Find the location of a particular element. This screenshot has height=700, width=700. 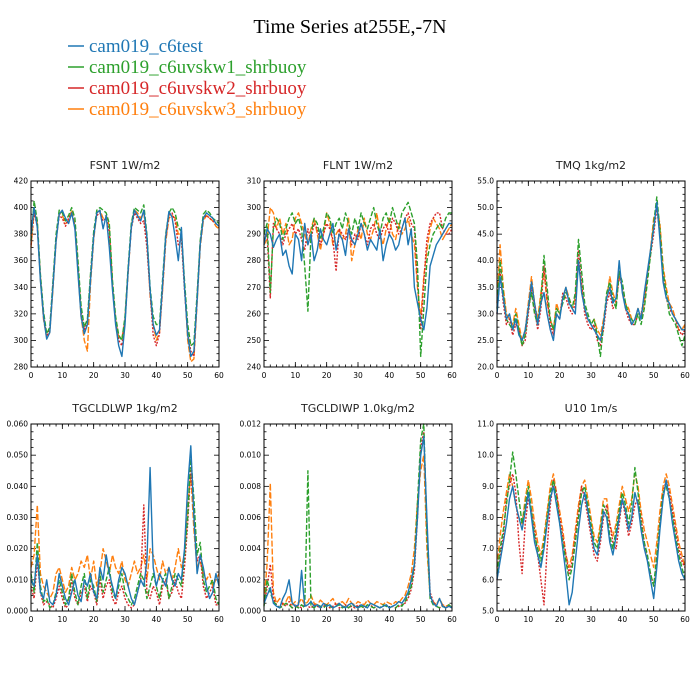

y-tick-label: 50.0 is located at coordinates (485, 207).